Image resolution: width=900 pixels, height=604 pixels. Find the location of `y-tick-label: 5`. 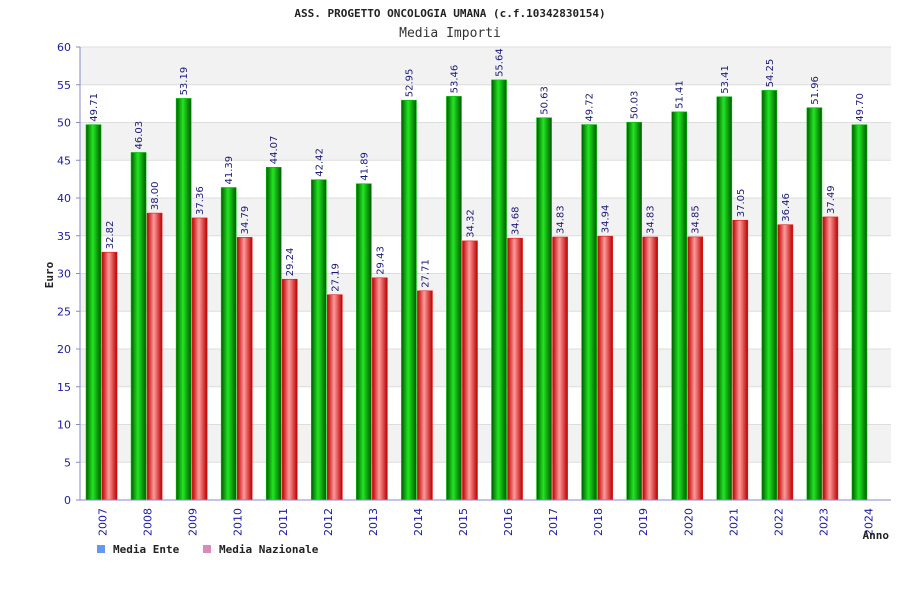

y-tick-label: 5 is located at coordinates (67, 462).